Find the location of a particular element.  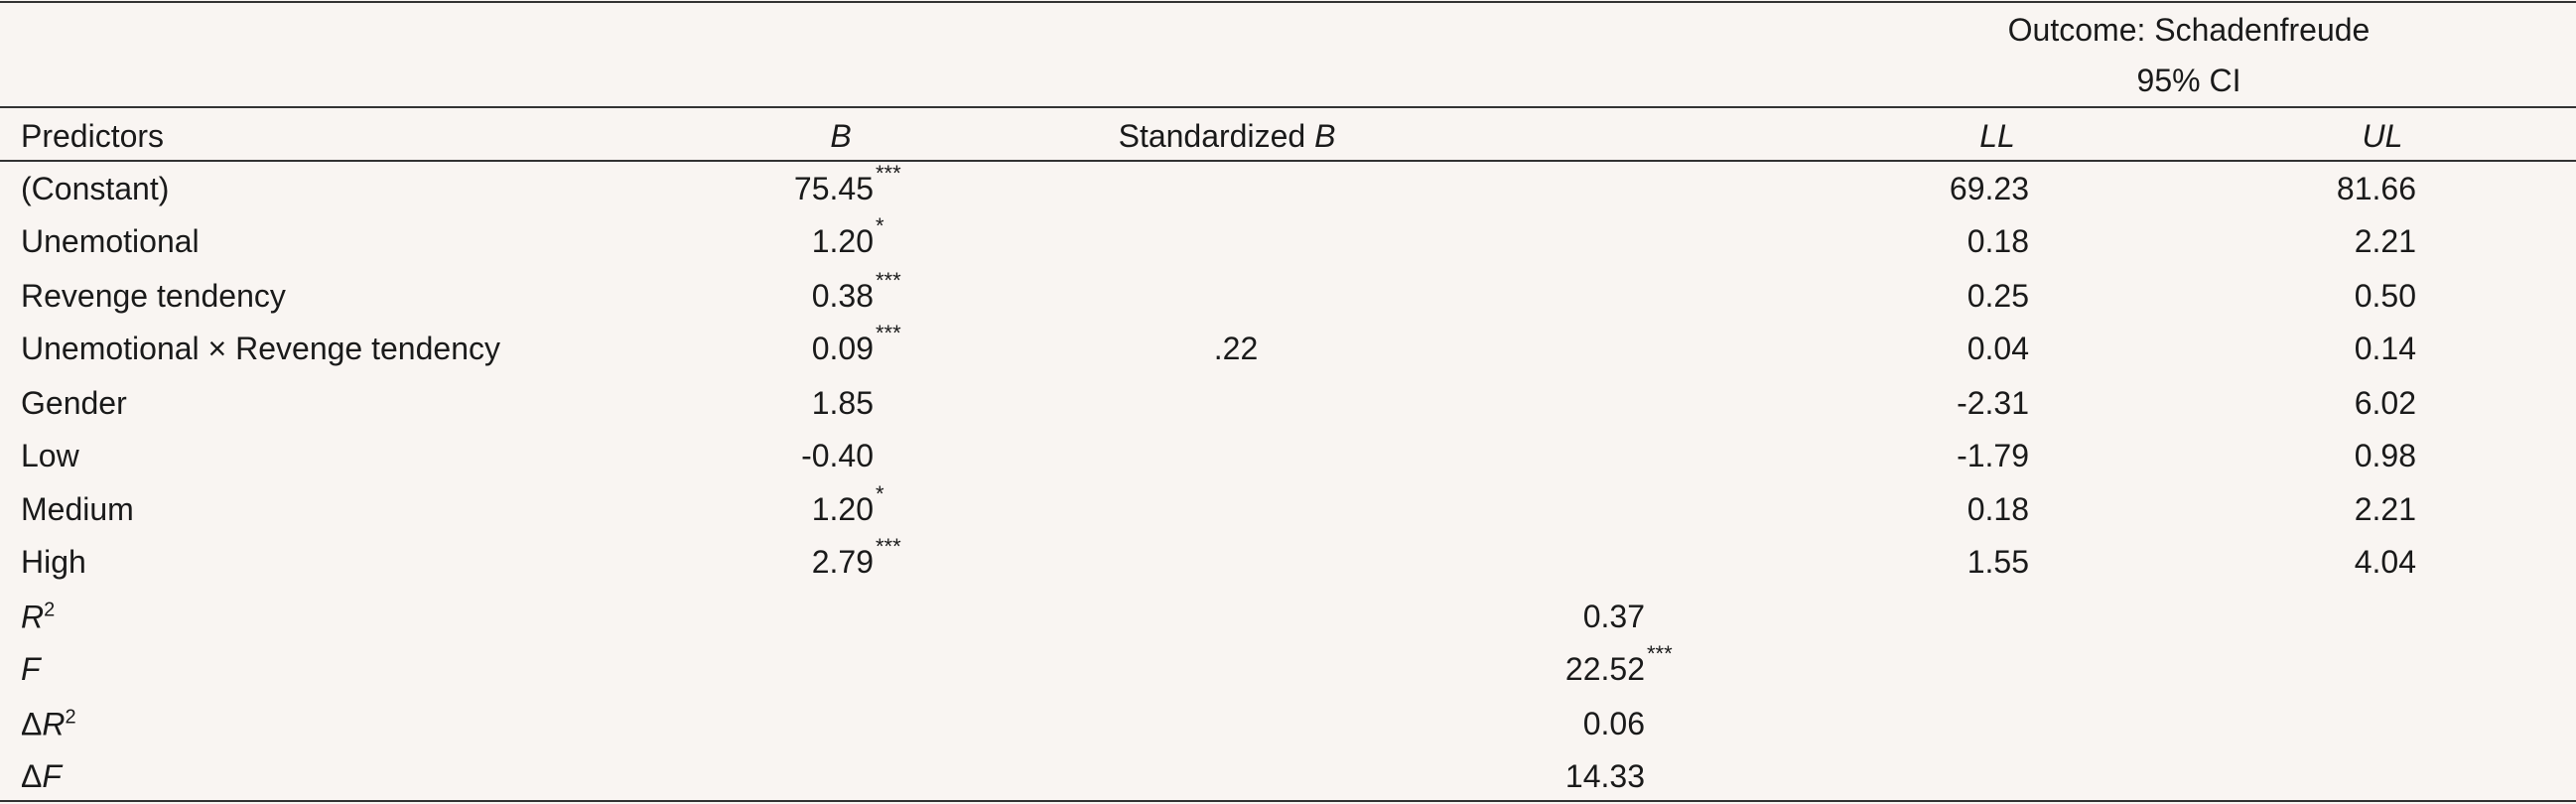

upper-limit: 0.98 is located at coordinates (2385, 455).